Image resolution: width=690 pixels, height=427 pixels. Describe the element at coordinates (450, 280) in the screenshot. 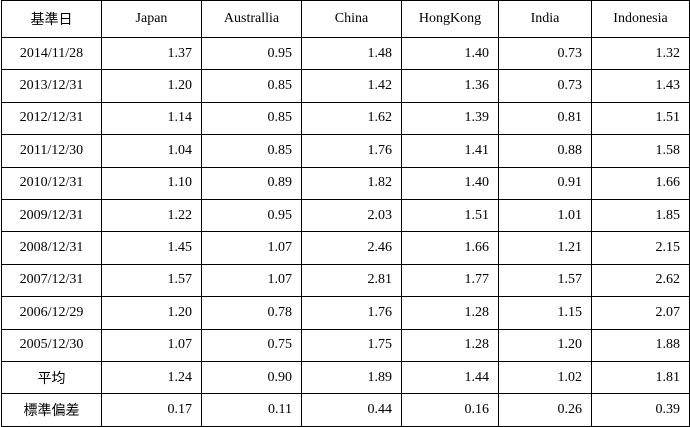

I see `value-cell: 1.77` at that location.